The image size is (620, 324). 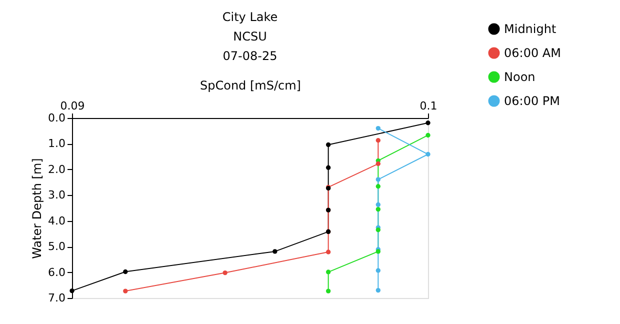 What do you see at coordinates (530, 29) in the screenshot?
I see `legend-label: Midnight` at bounding box center [530, 29].